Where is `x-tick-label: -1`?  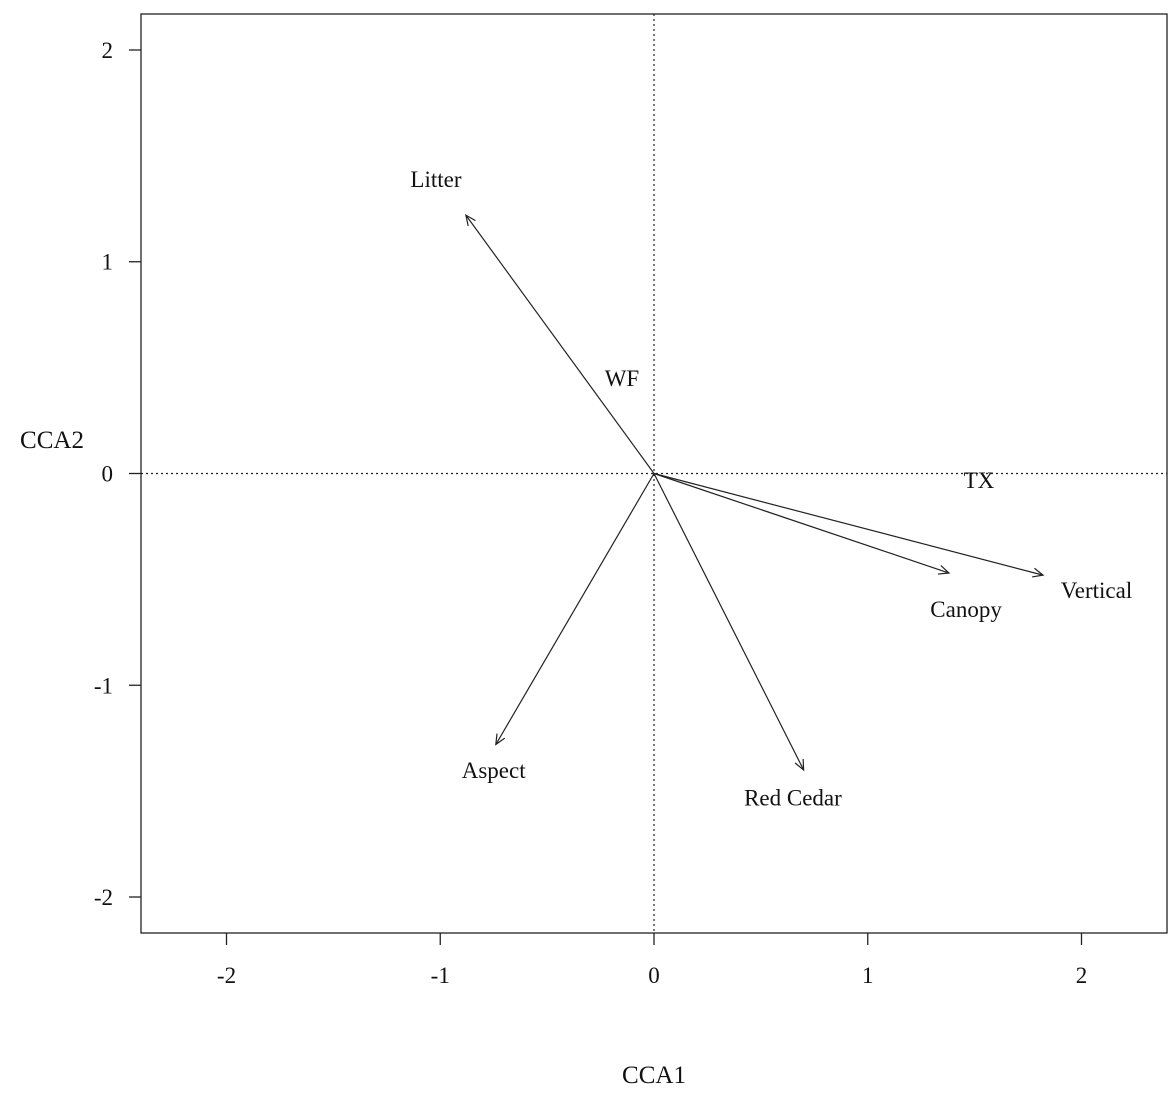 x-tick-label: -1 is located at coordinates (440, 975).